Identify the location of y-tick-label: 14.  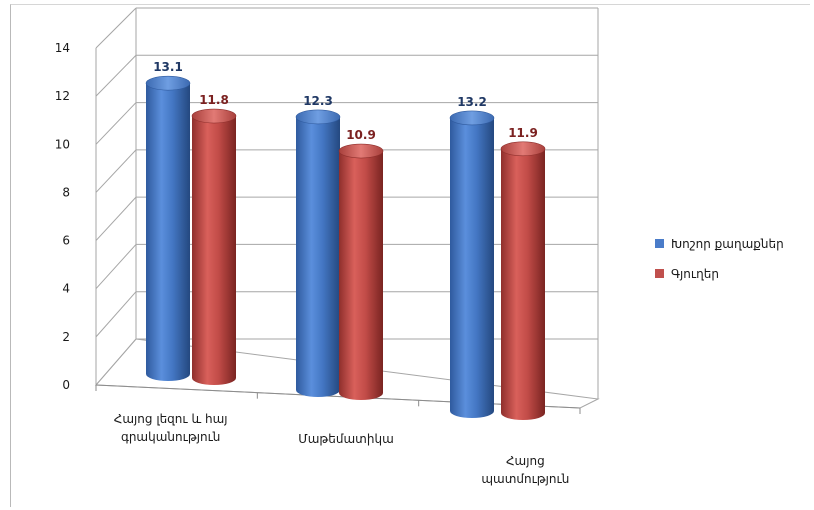
(62, 48).